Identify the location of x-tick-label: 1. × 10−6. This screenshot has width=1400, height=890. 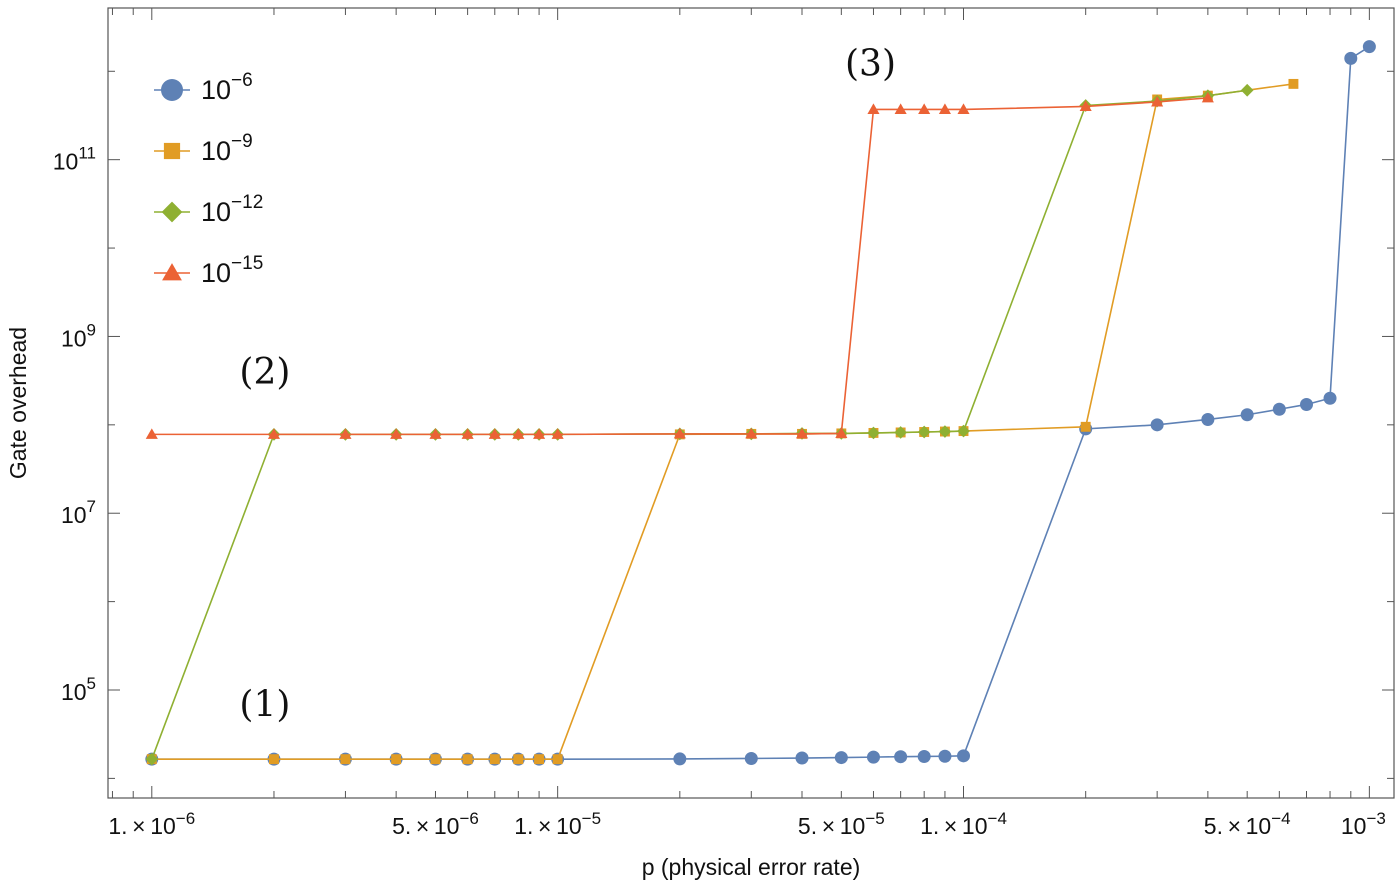
(151, 824).